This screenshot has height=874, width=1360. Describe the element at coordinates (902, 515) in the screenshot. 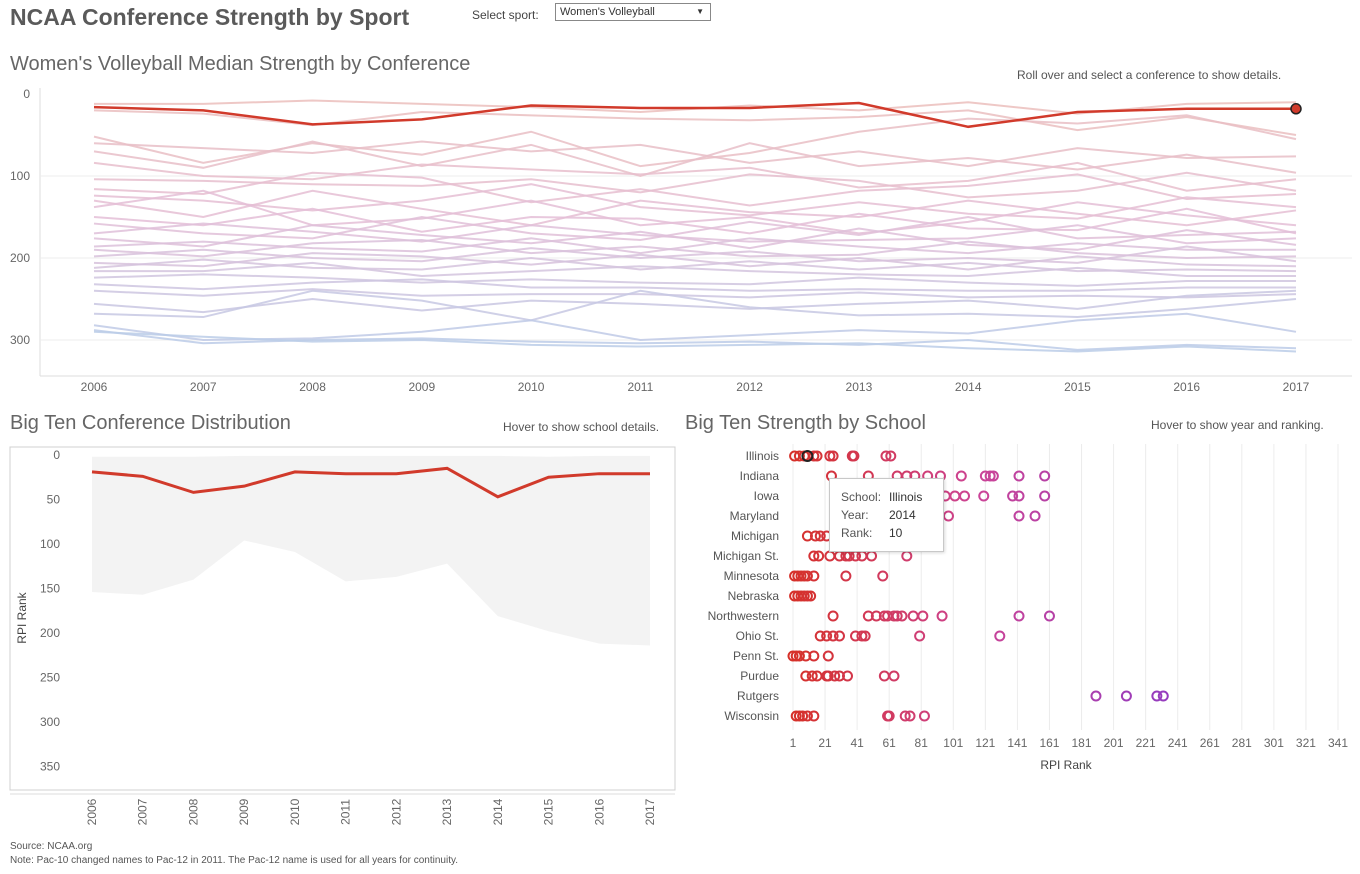

I see `tooltip-year-value: 2014` at that location.